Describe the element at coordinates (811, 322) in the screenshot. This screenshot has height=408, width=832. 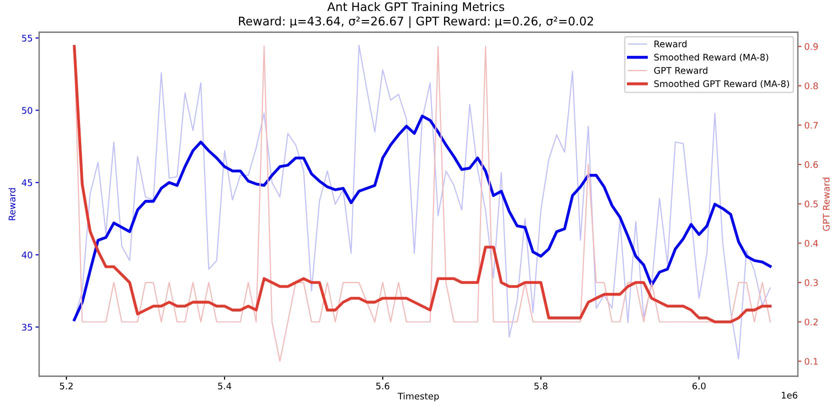
I see `y2-tick-label: 0.2` at that location.